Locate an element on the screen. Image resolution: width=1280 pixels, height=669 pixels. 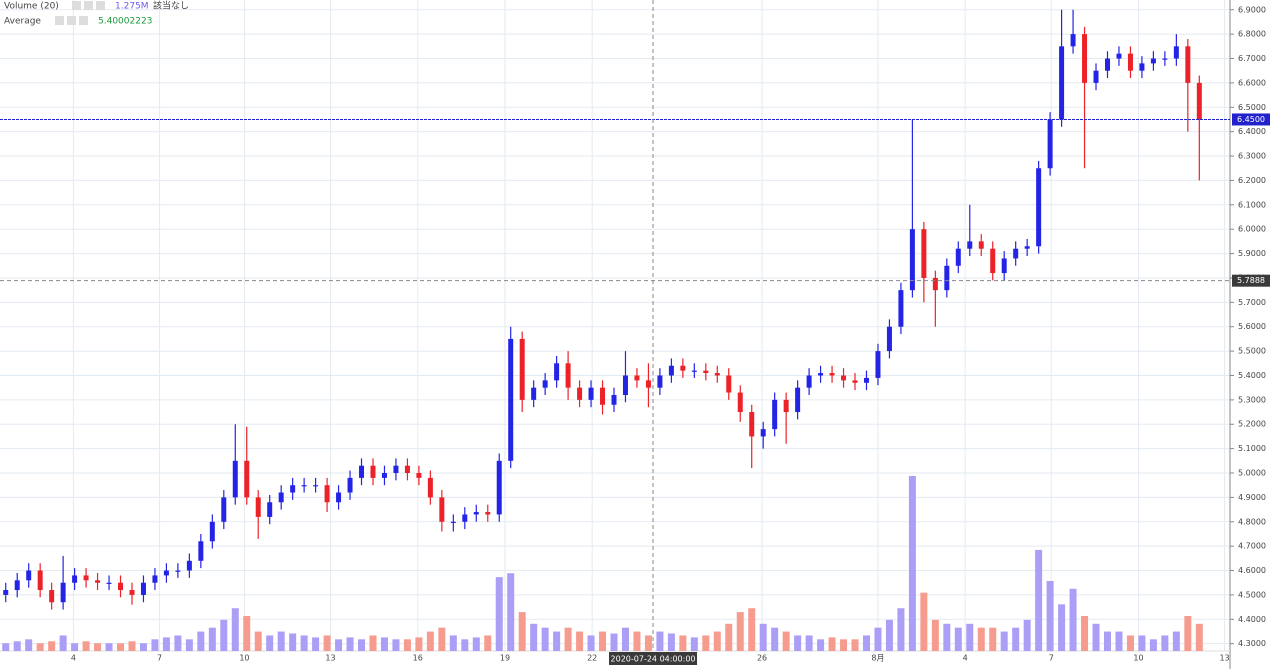
crosshair-x-label: 2020-07-24 04:00:00 is located at coordinates (653, 659).